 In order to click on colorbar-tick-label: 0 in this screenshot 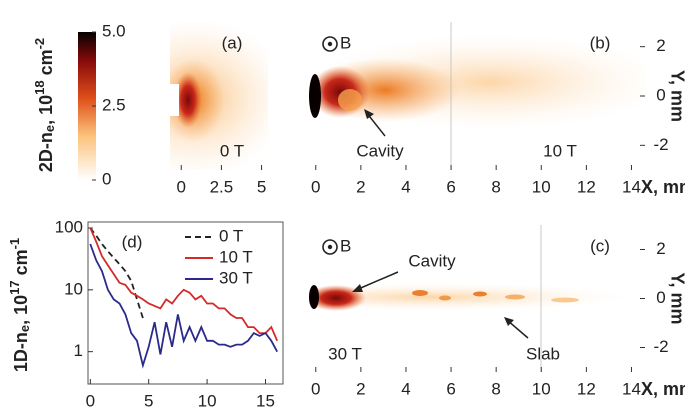, I will do `click(106, 178)`.